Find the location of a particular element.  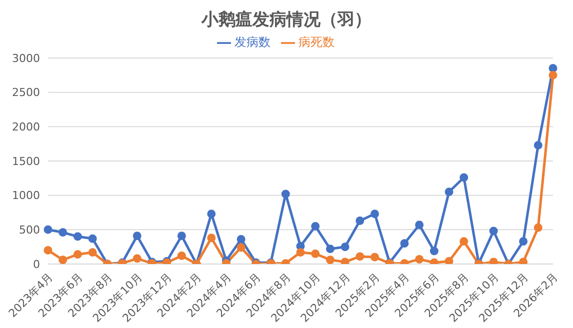

y-tick-label: 1000 is located at coordinates (26, 195).